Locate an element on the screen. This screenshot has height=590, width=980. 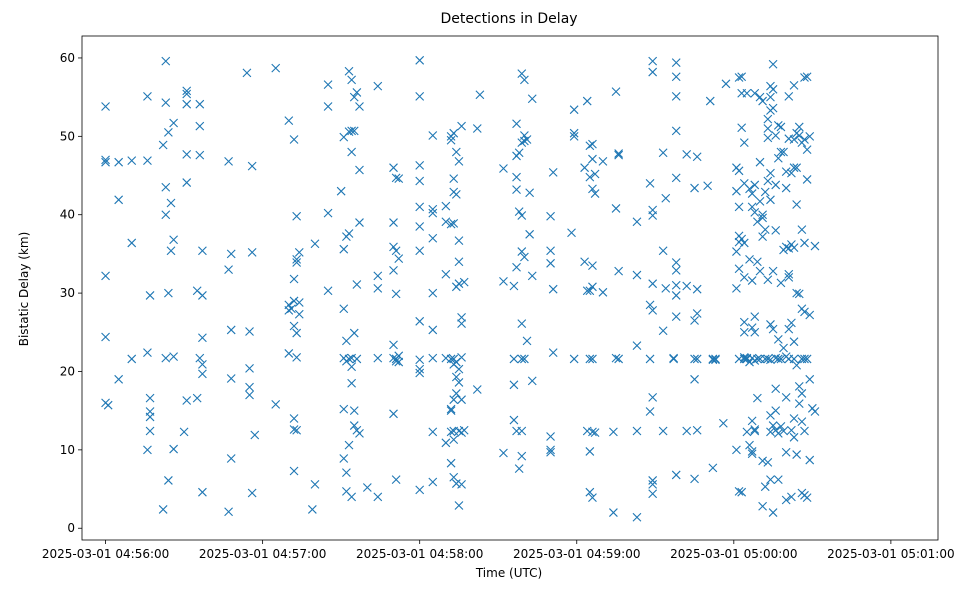
x-axis-label: Time (UTC) is located at coordinates (508, 573).